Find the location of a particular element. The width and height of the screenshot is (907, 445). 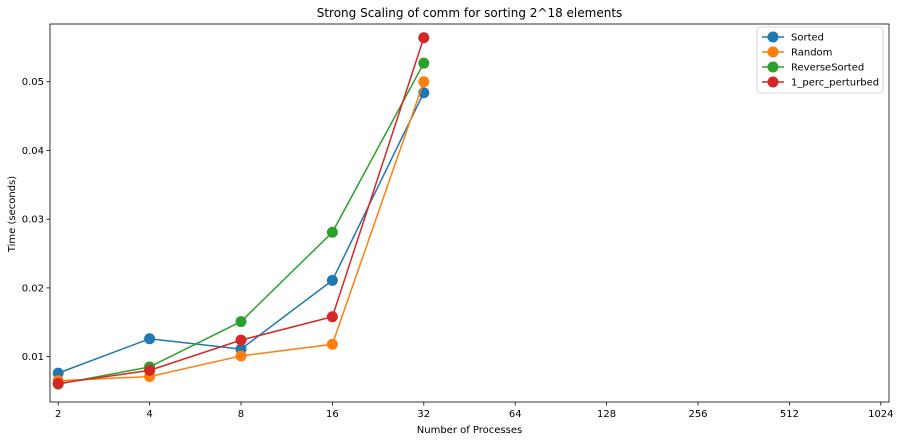

x-tick-label: 2 is located at coordinates (58, 414).